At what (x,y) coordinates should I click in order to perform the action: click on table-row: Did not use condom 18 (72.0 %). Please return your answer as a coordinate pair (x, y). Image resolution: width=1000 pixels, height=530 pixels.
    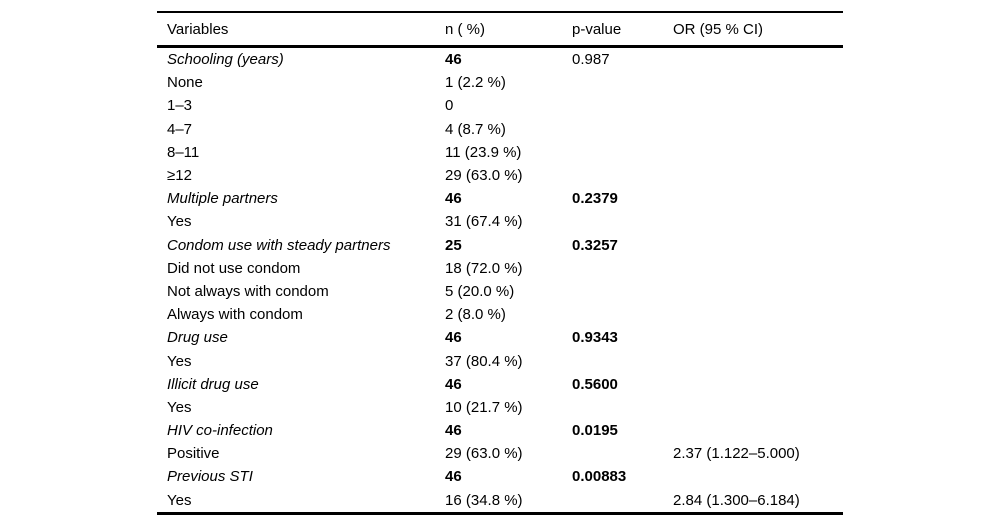
    Looking at the image, I should click on (500, 268).